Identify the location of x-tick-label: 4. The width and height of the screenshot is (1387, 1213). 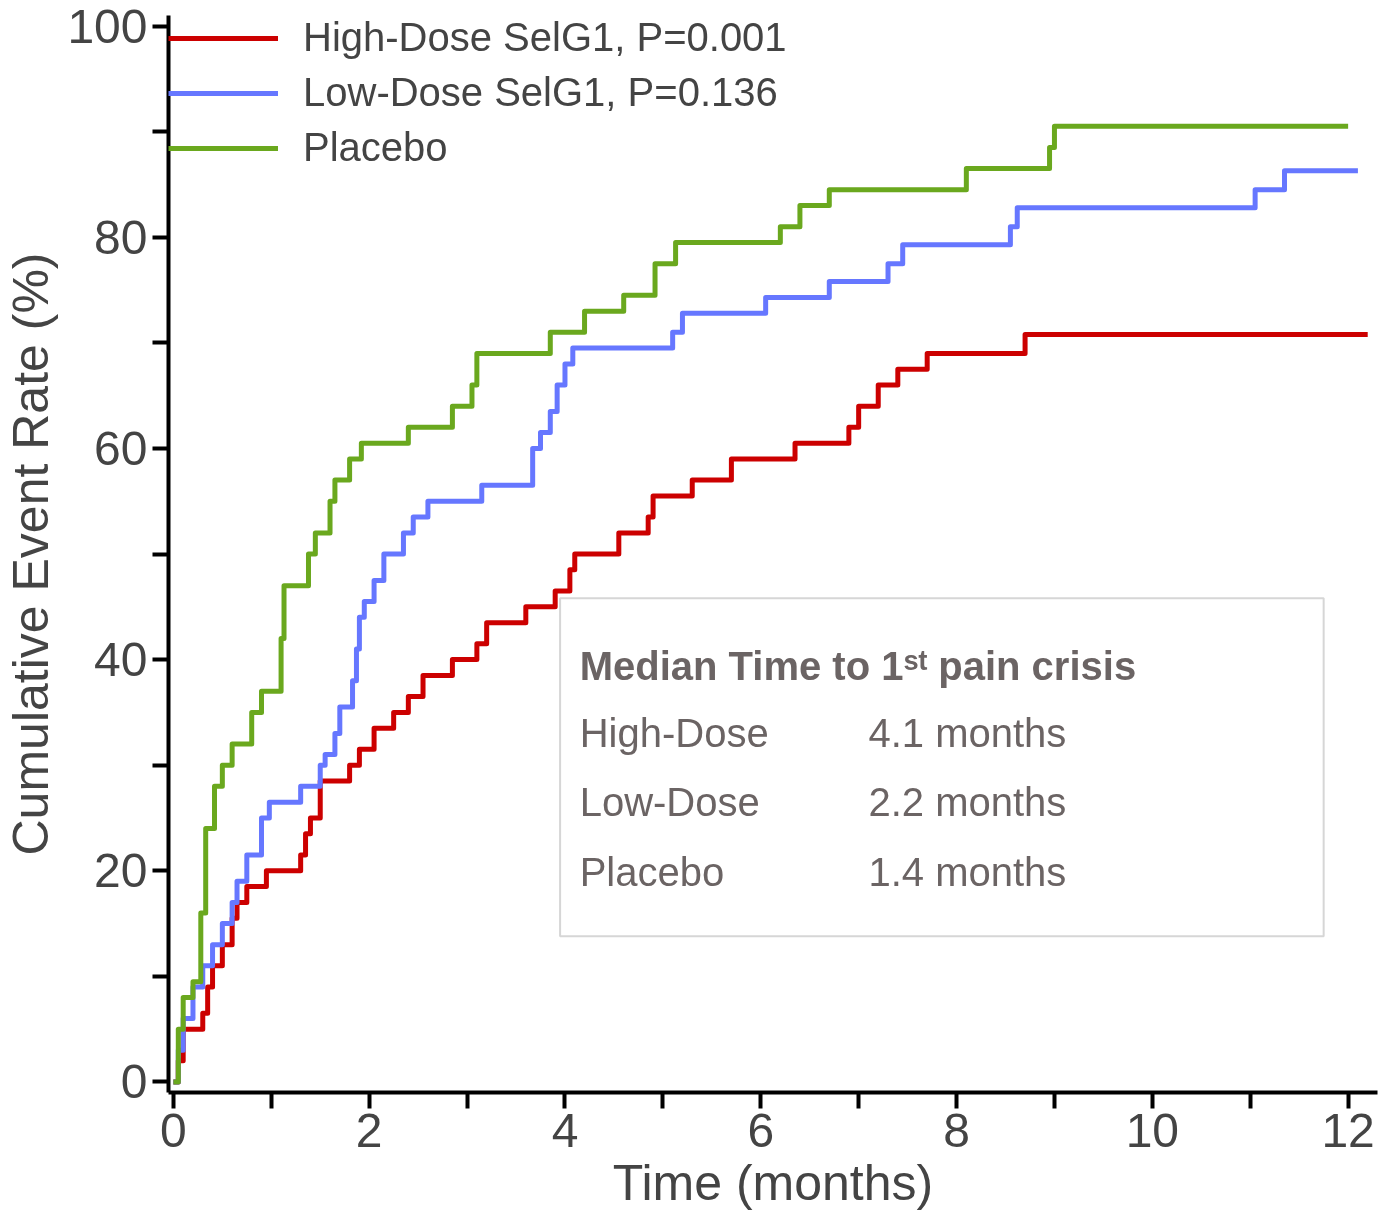
(565, 1130).